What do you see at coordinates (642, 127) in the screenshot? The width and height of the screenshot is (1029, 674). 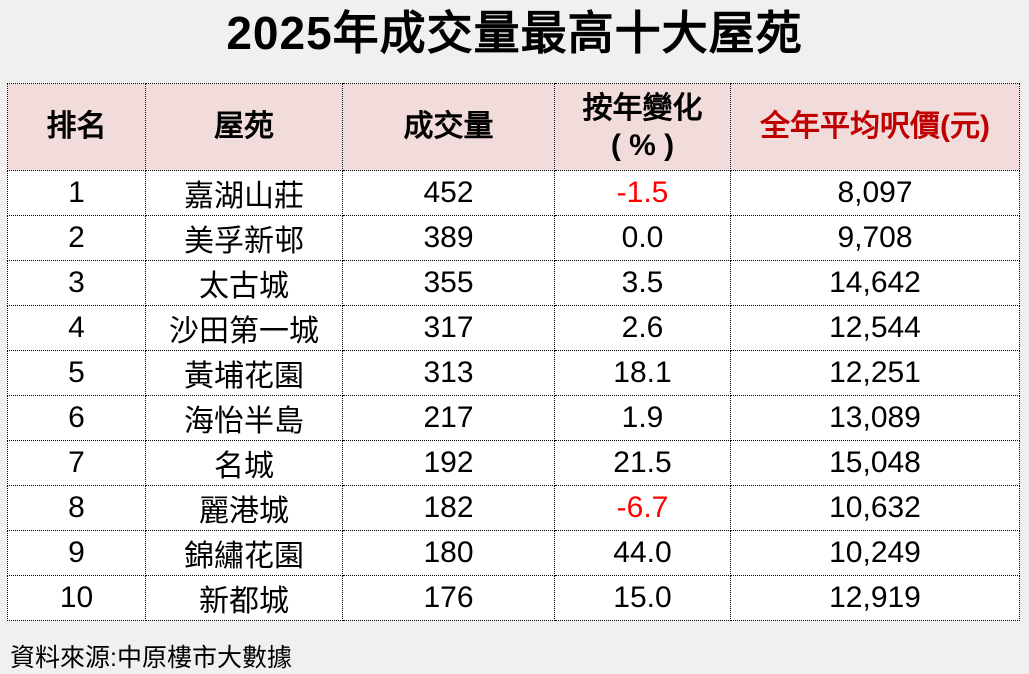 I see `col-header-yoy-change: 按年變化 ( % )` at bounding box center [642, 127].